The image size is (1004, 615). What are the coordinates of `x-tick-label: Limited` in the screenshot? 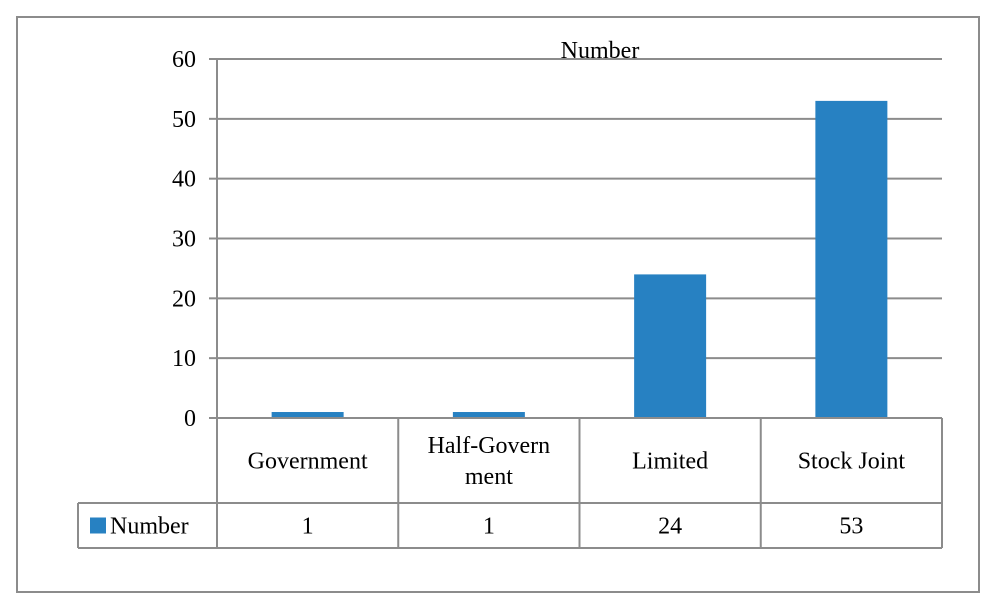 It's located at (670, 462).